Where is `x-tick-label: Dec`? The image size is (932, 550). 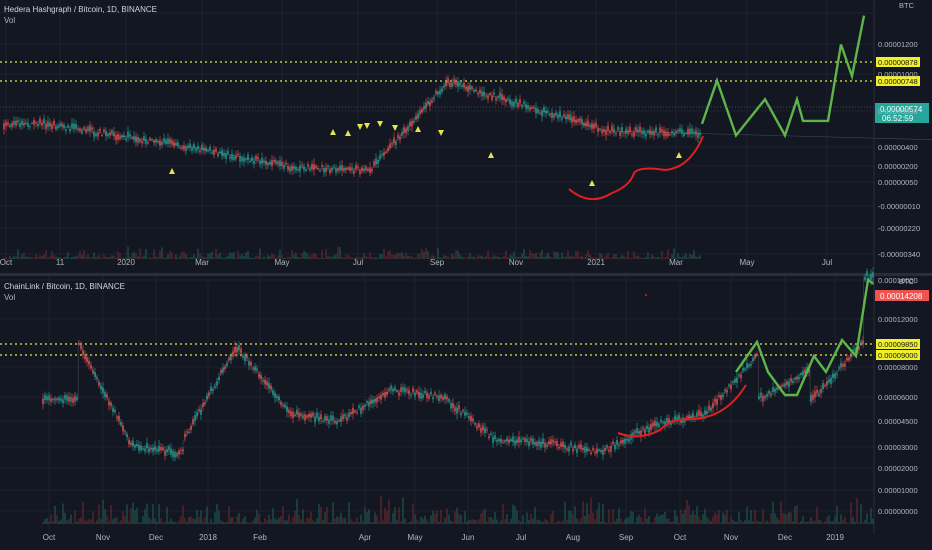
x-tick-label: Dec is located at coordinates (156, 537).